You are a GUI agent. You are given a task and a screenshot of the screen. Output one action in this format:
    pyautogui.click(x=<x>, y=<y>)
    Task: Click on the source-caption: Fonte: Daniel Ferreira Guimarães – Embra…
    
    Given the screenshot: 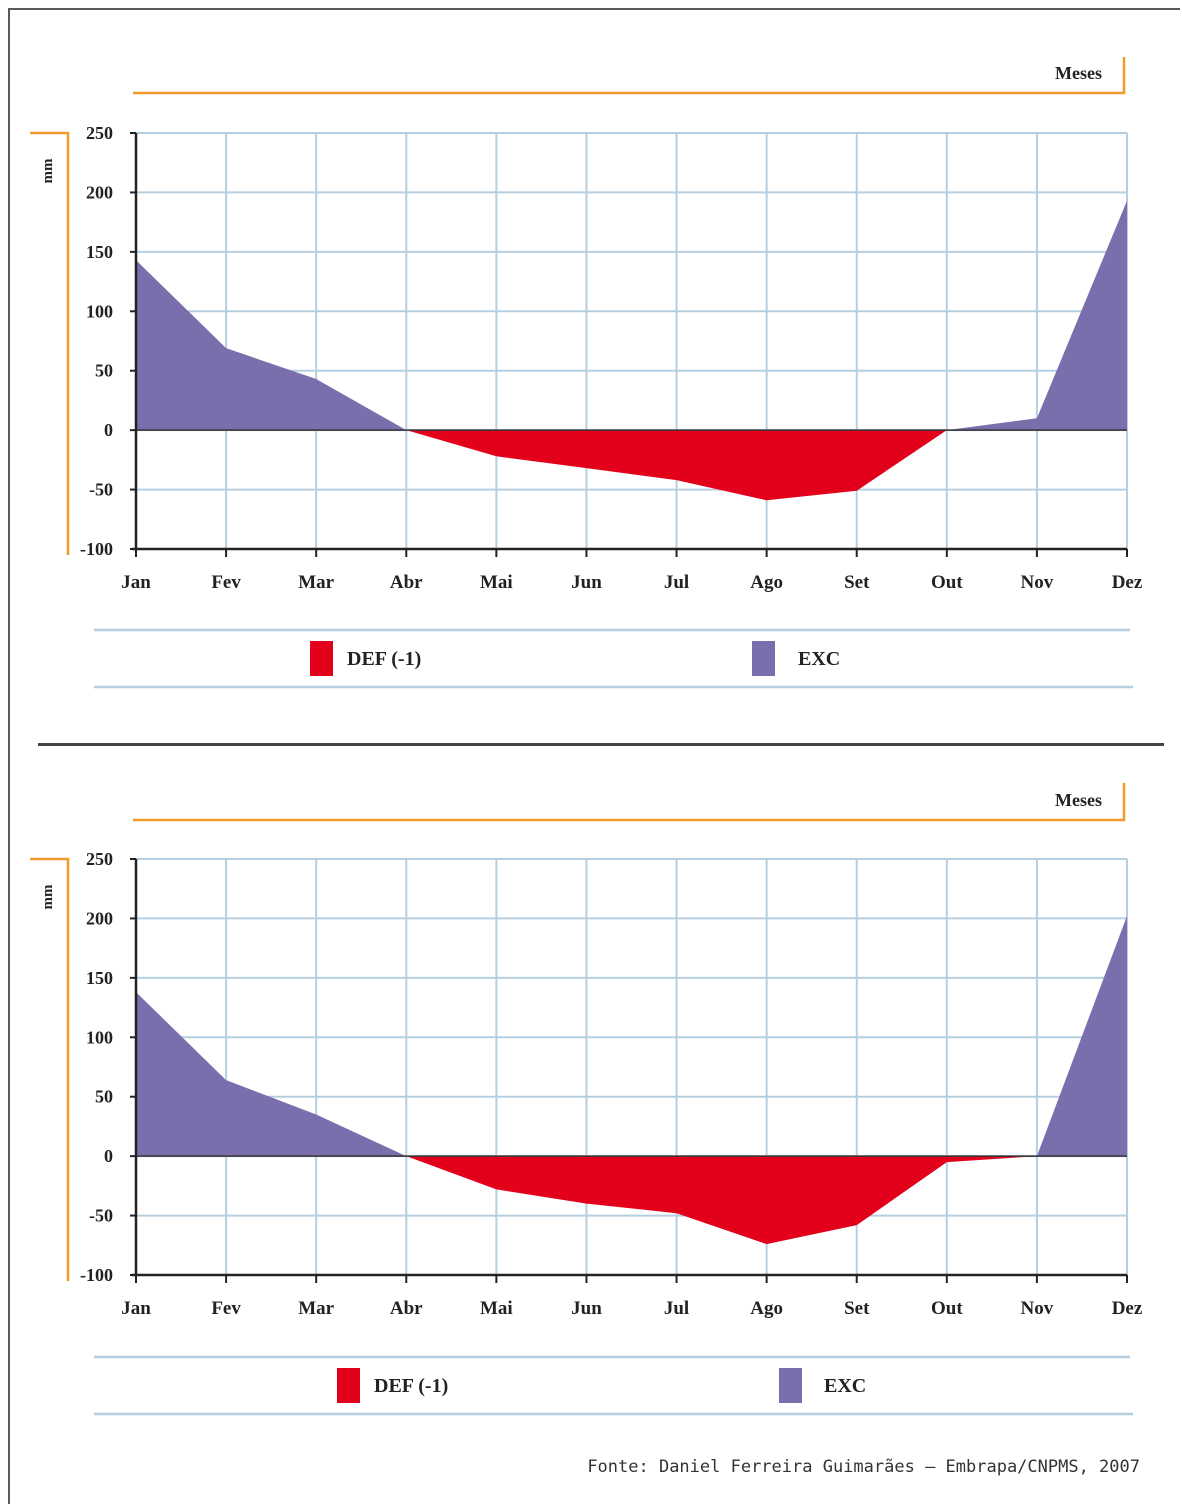 What is the action you would take?
    pyautogui.click(x=863, y=1467)
    